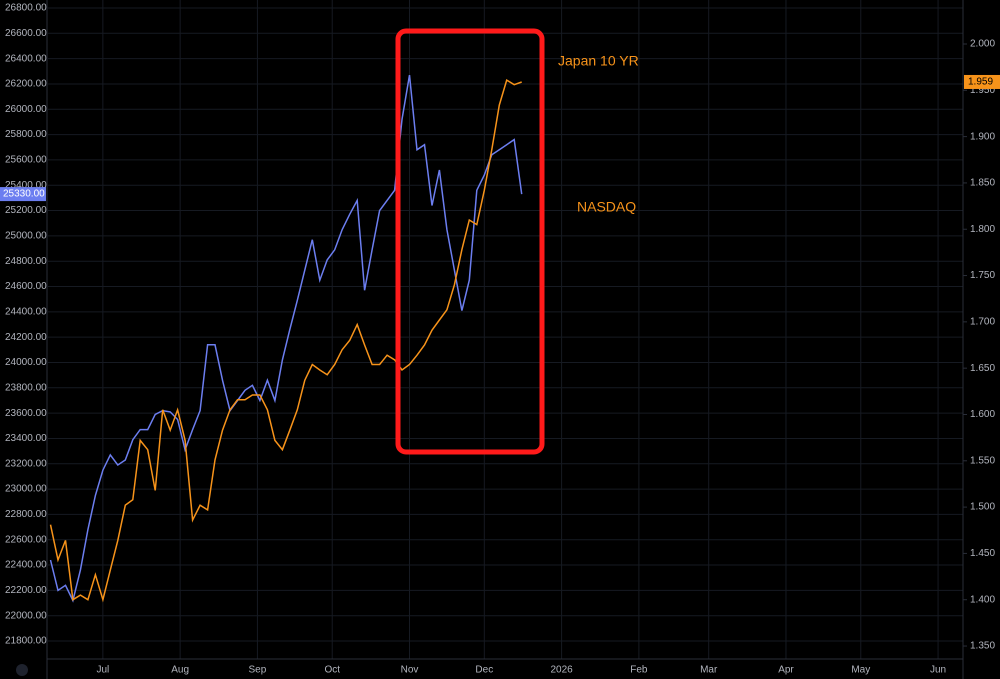 The image size is (1000, 679). What do you see at coordinates (26, 565) in the screenshot?
I see `y-tick-label: 22400.00` at bounding box center [26, 565].